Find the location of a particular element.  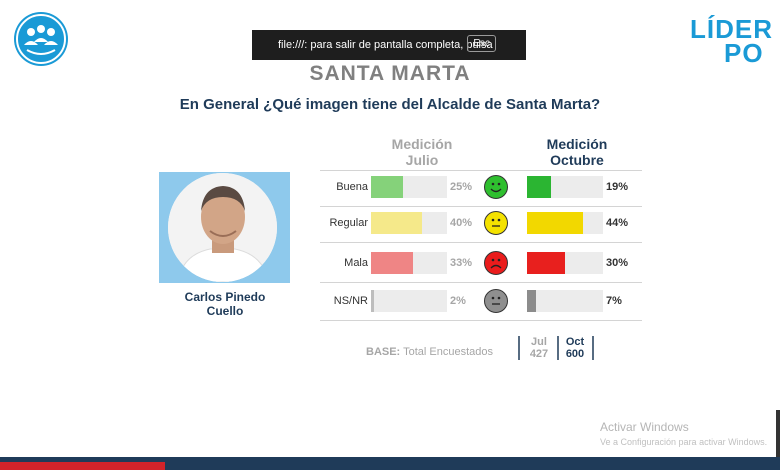

row-label: Buena is located at coordinates (352, 187).